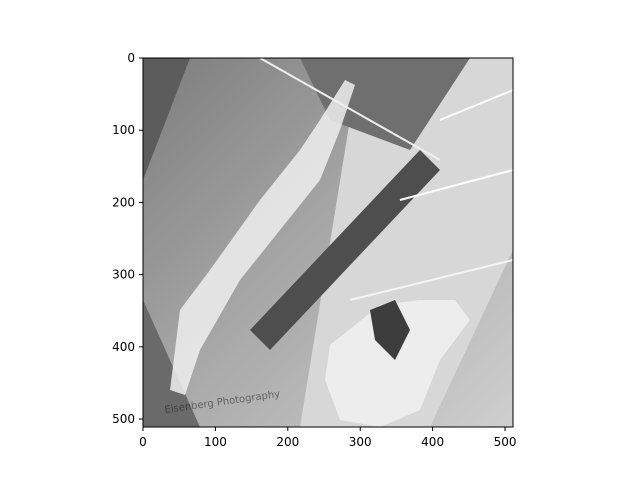  Describe the element at coordinates (143, 442) in the screenshot. I see `x-tick-label: 0` at that location.